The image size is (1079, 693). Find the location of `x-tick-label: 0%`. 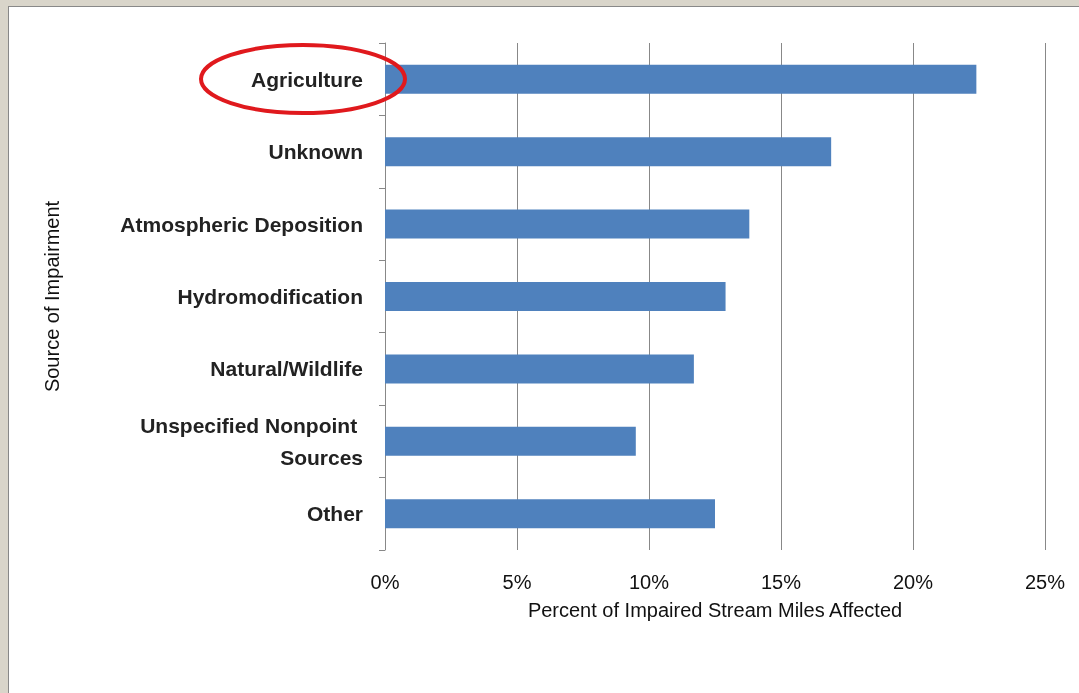

x-tick-label: 0% is located at coordinates (385, 582).